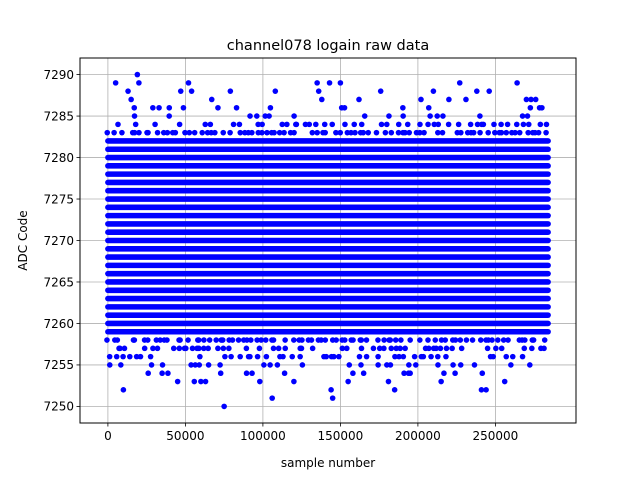 This screenshot has height=485, width=640. Describe the element at coordinates (58, 75) in the screenshot. I see `y-tick-label: 7290` at that location.